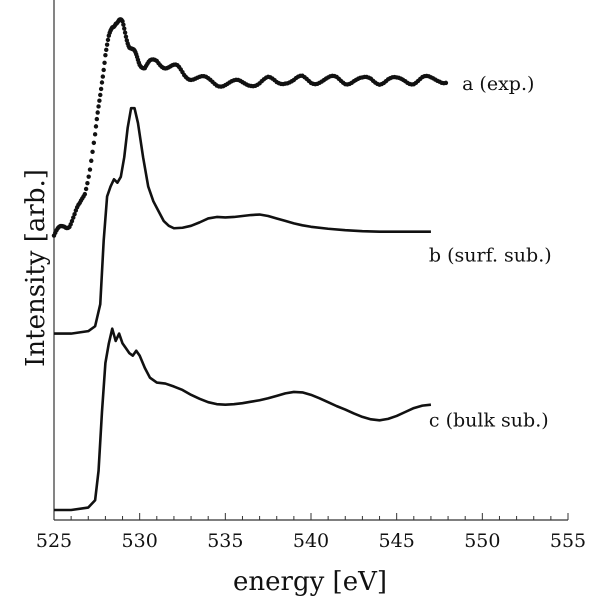 This screenshot has height=597, width=589. Describe the element at coordinates (498, 84) in the screenshot. I see `series-label: a (exp.)` at that location.